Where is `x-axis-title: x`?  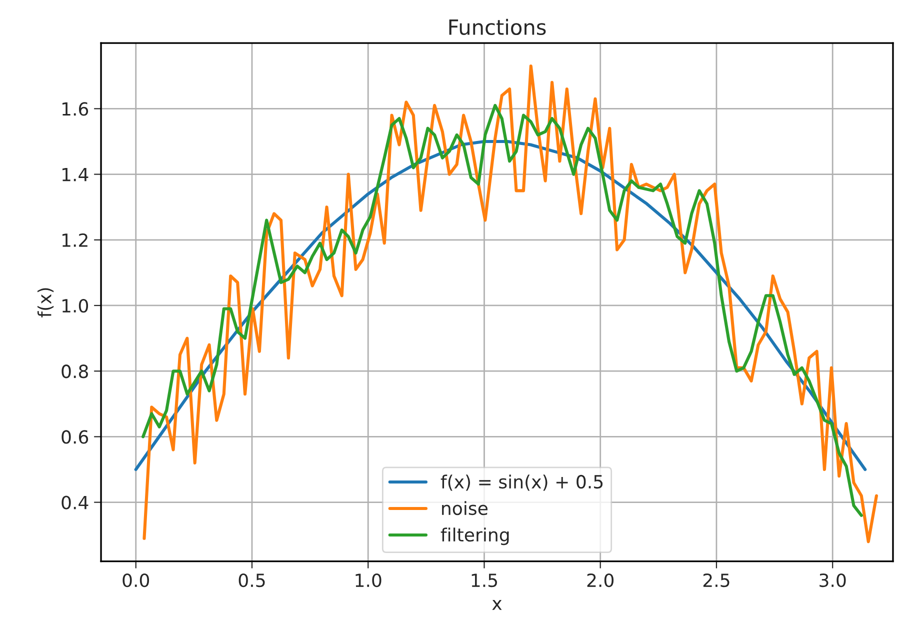
x-axis-title: x is located at coordinates (497, 605).